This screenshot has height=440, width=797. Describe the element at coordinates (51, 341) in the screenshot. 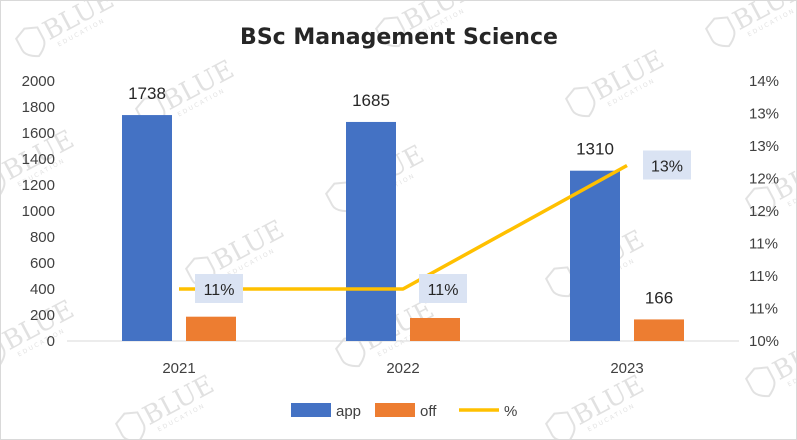

I see `left-tick-label: 0` at that location.